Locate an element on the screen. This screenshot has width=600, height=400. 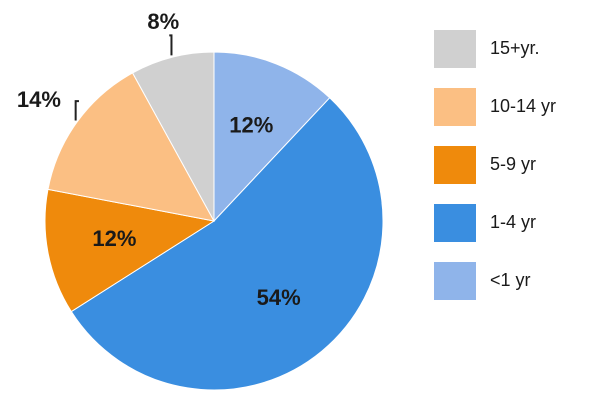
legend-label: 5-9 yr is located at coordinates (513, 164).